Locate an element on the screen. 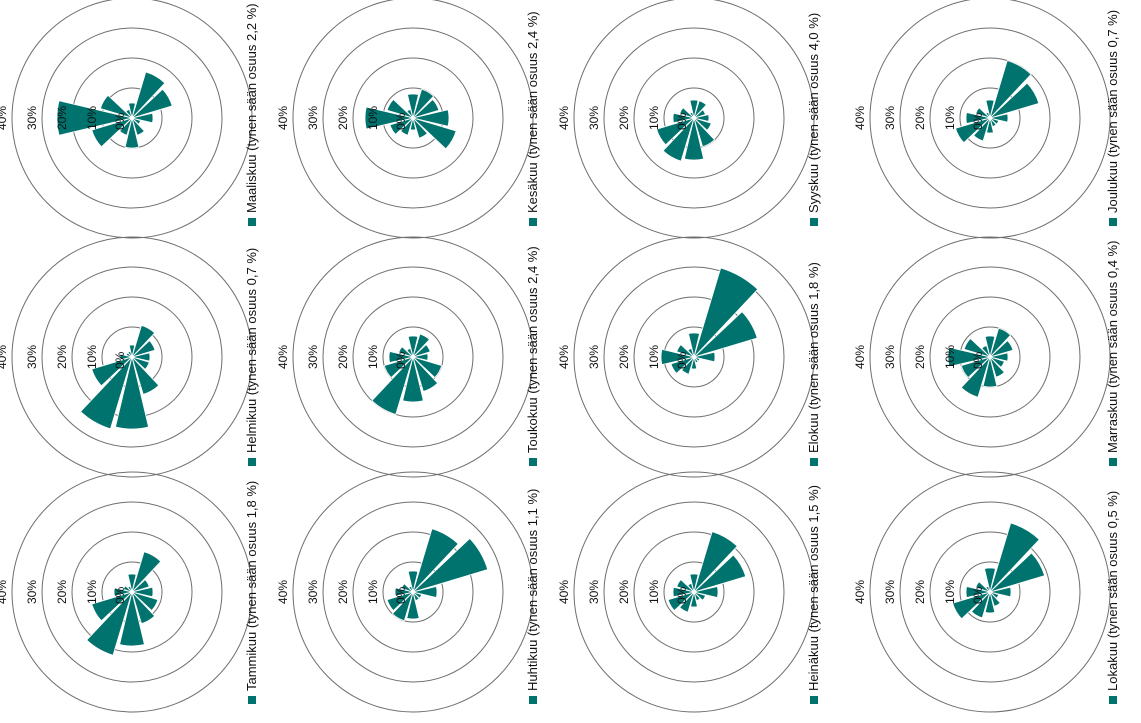 The image size is (1141, 723). legend-huhtikuu: Huhtikuu (tynen sään osuus 1,1 %) is located at coordinates (532, 596).